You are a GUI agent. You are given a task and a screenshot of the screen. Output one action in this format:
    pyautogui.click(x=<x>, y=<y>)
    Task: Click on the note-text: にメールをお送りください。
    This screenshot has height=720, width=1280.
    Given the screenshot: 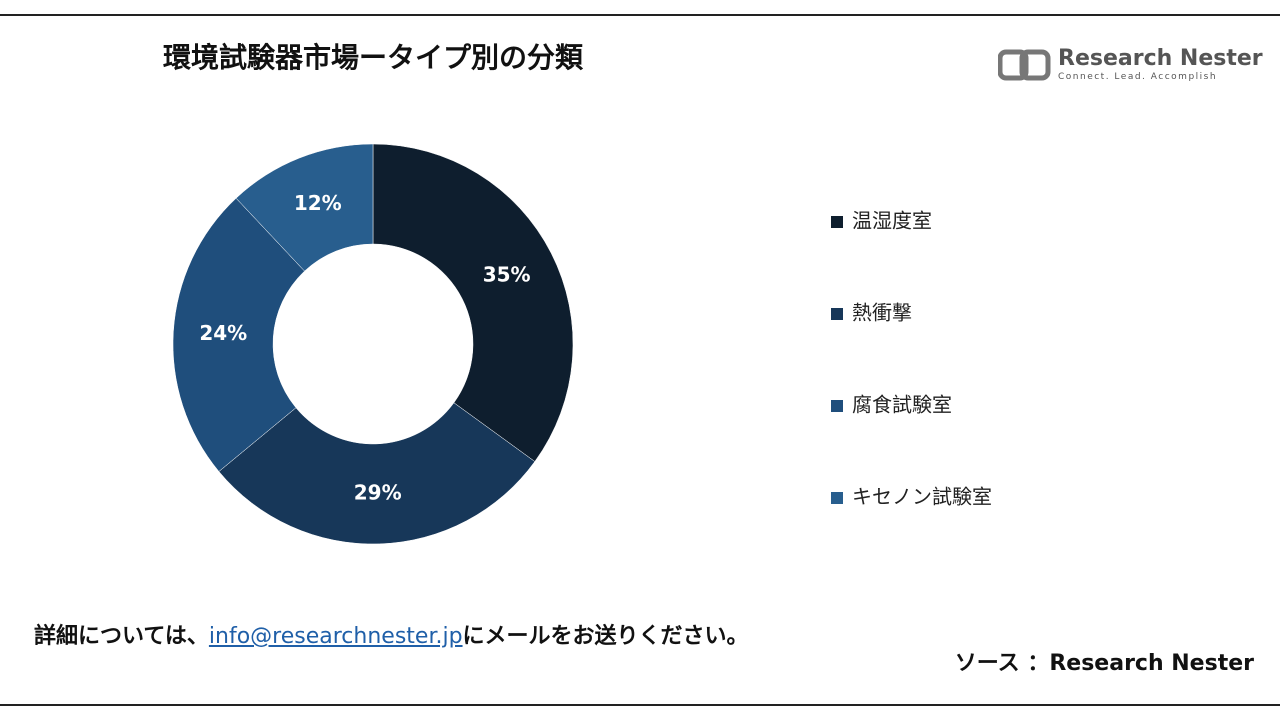 What is the action you would take?
    pyautogui.click(x=605, y=636)
    